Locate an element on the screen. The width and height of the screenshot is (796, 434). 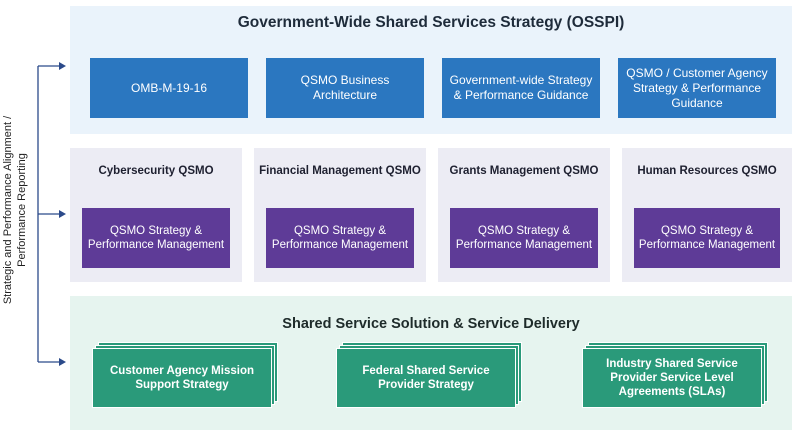
delivery-stack: Federal Shared Service Provider Strategy is located at coordinates (429, 375).